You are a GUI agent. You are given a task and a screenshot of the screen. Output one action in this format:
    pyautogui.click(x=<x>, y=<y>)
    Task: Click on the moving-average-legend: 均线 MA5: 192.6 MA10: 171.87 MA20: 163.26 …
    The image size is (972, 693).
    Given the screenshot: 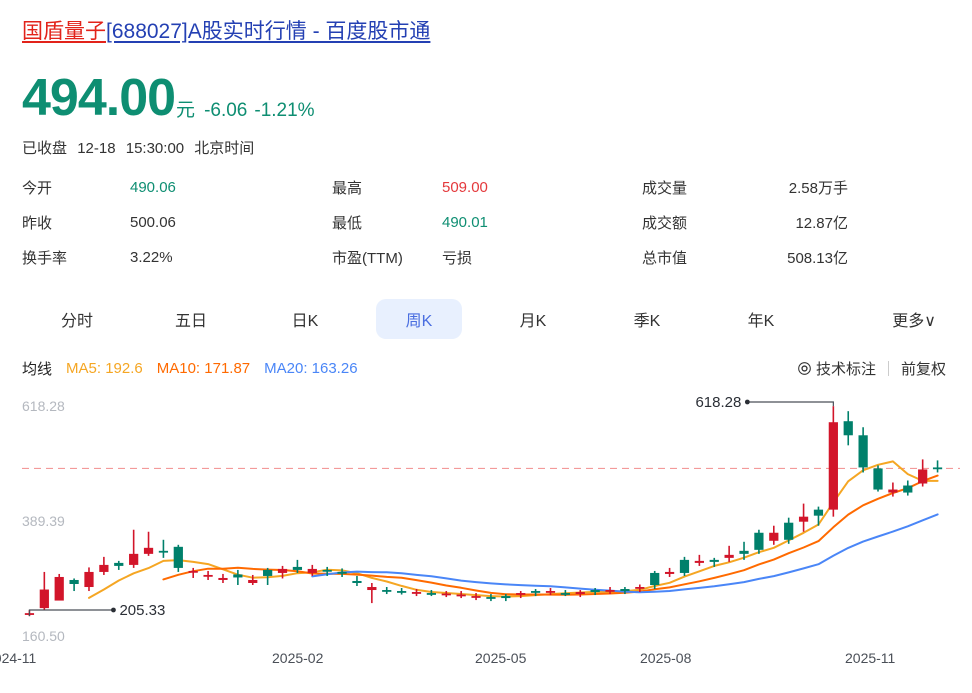 What is the action you would take?
    pyautogui.click(x=486, y=368)
    